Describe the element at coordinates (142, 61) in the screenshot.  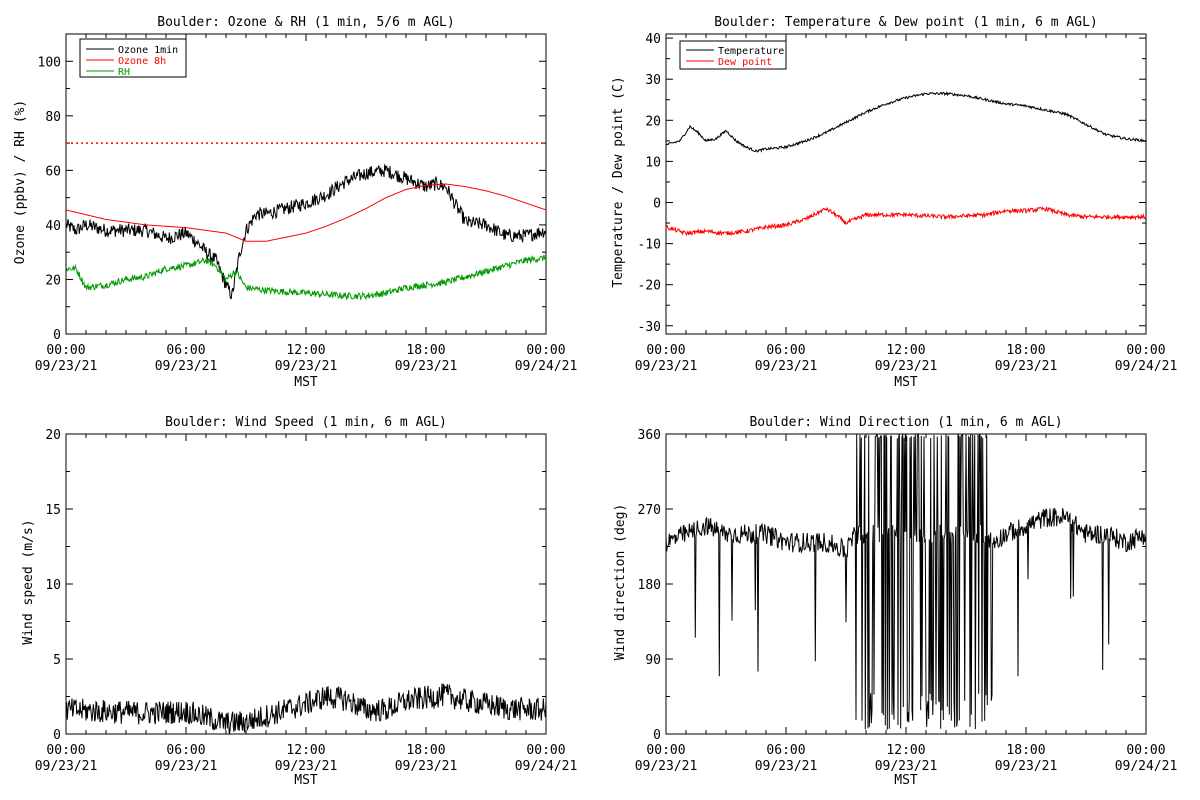
I see `legend-label-ozone-8h: Ozone 8h` at that location.